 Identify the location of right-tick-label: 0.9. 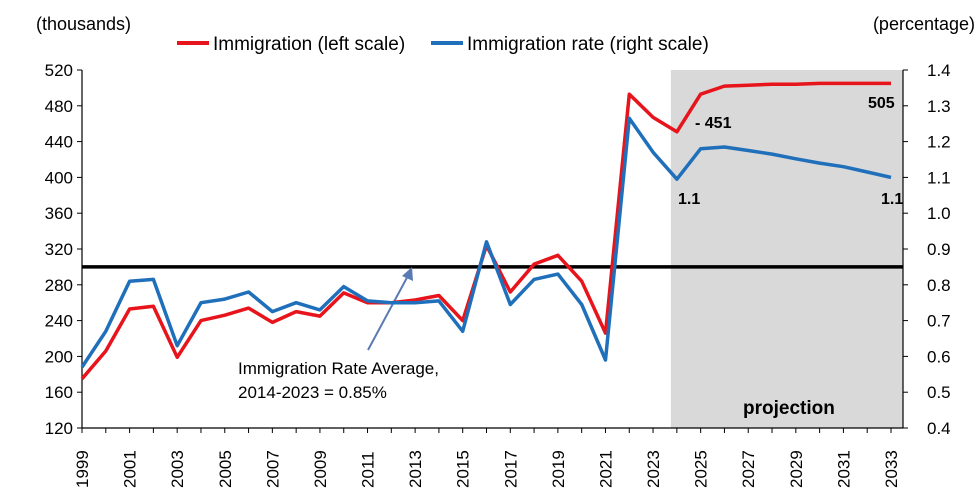
(939, 249).